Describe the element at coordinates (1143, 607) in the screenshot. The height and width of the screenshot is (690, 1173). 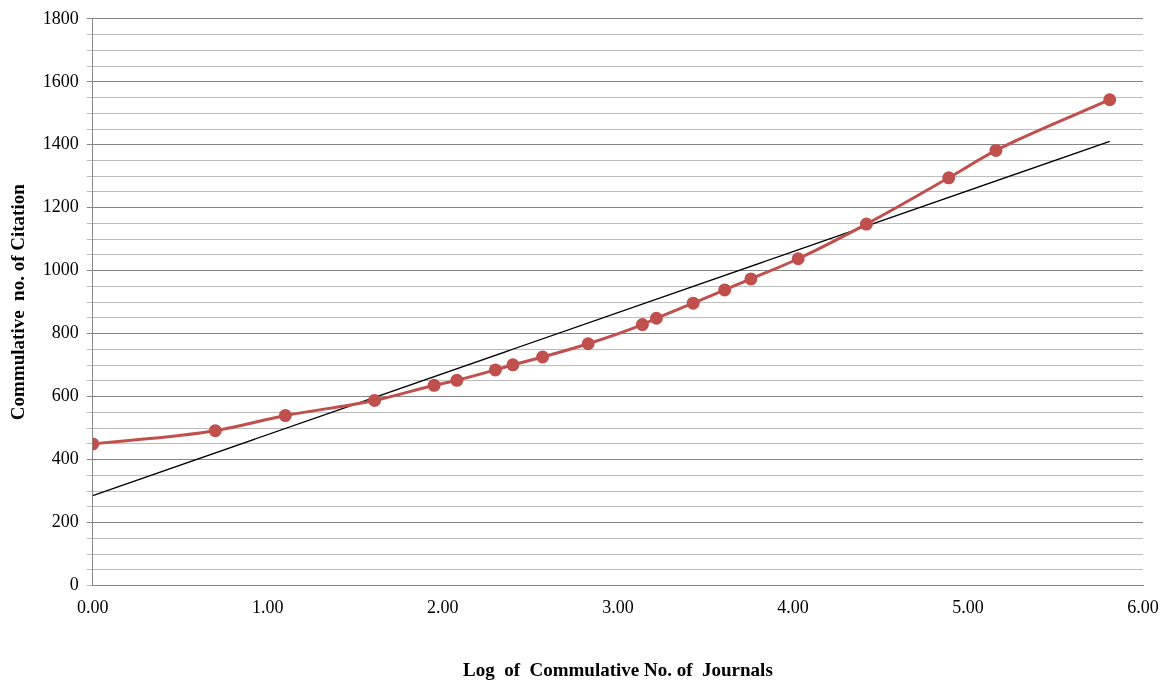
I see `x-tick-label: 6.00` at that location.